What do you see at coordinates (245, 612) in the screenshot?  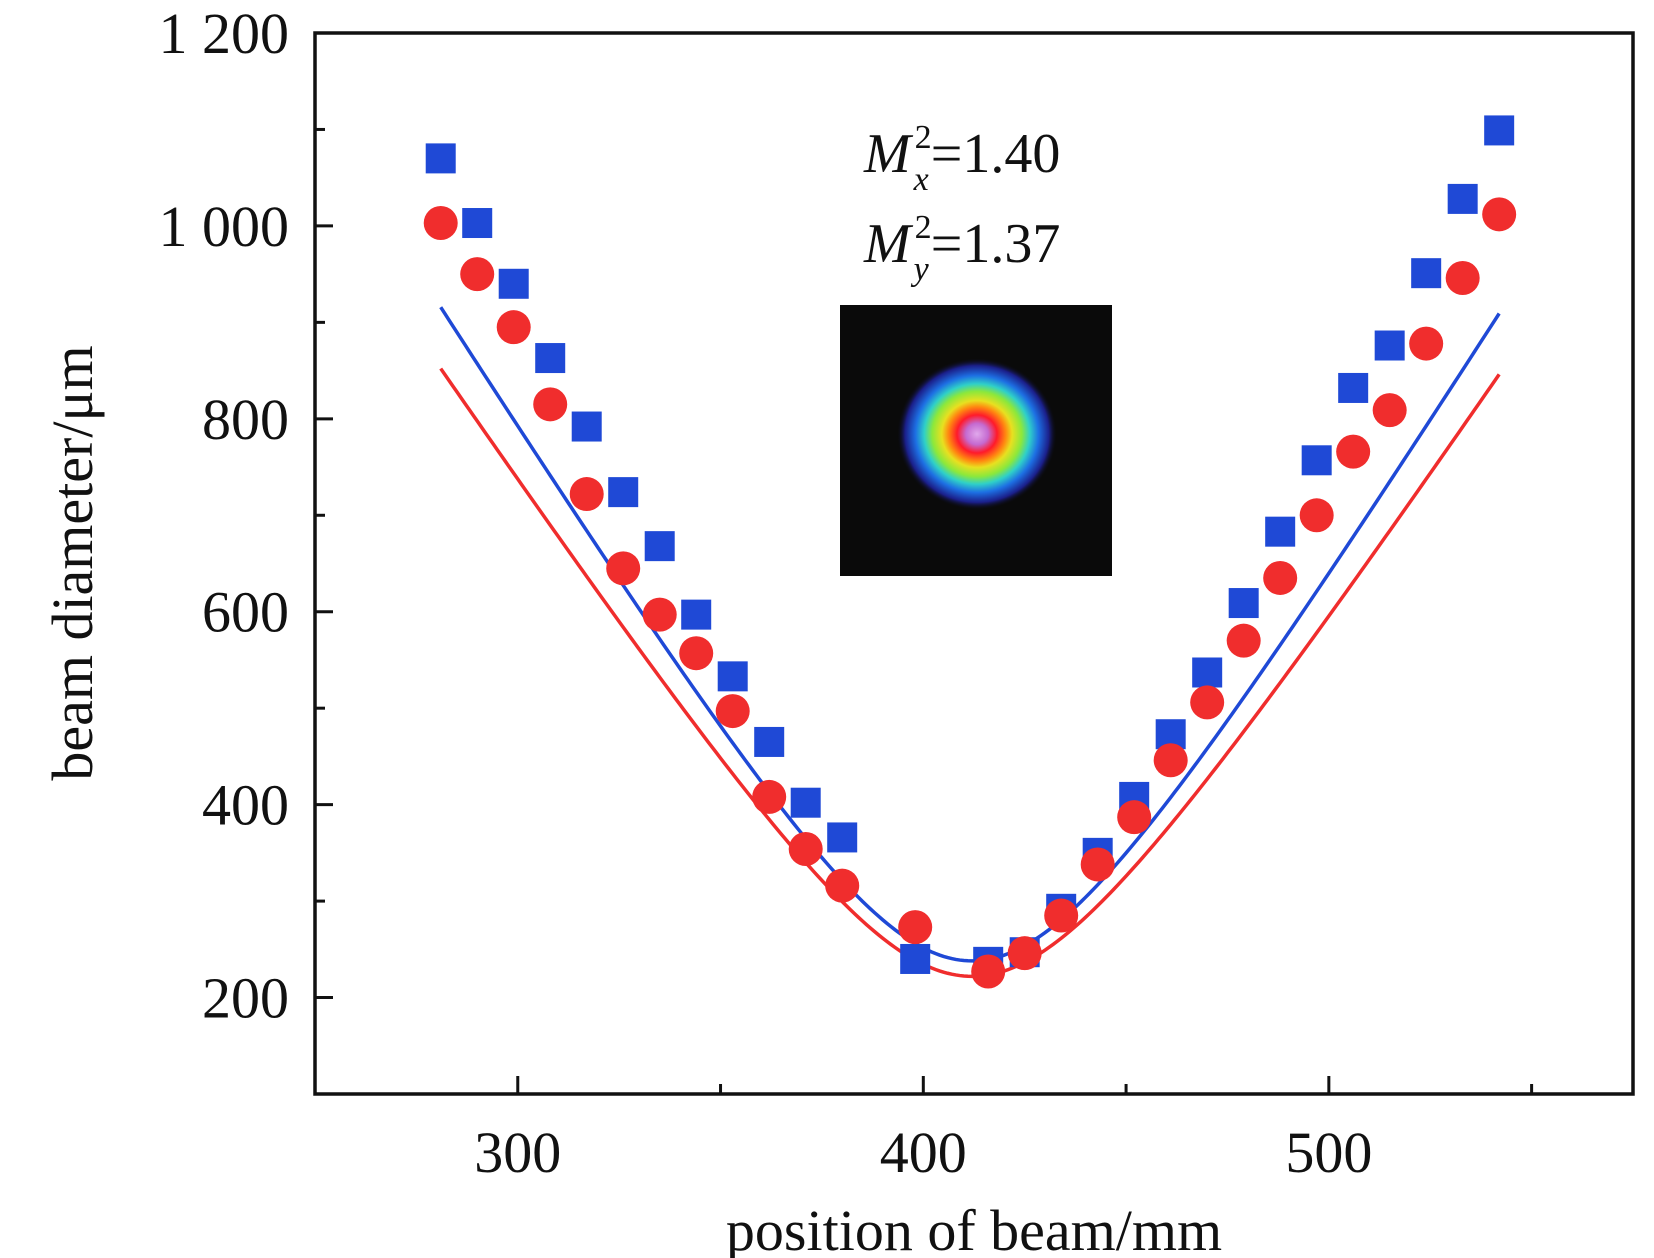 I see `y-tick-label: 600` at bounding box center [245, 612].